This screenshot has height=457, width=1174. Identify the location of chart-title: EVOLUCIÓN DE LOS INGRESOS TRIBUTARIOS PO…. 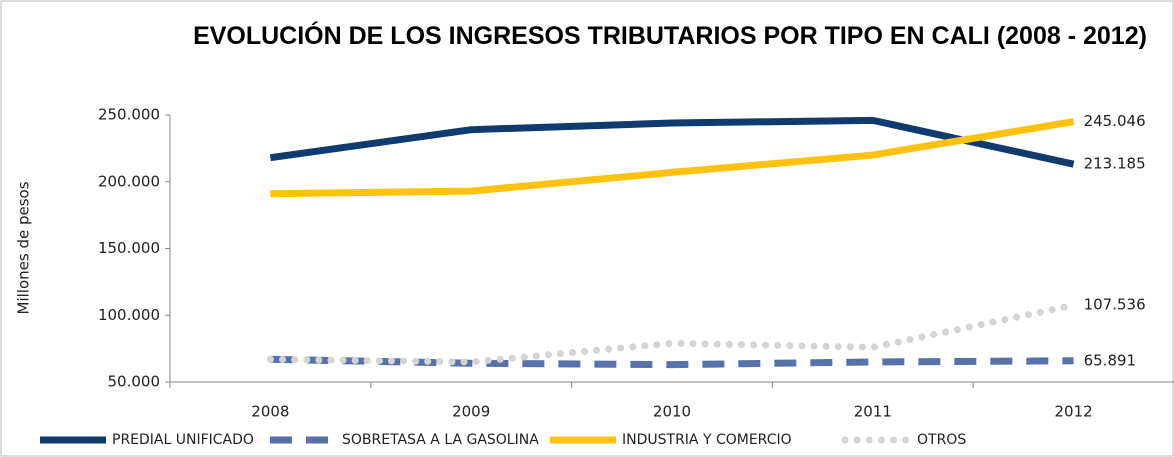
(670, 36).